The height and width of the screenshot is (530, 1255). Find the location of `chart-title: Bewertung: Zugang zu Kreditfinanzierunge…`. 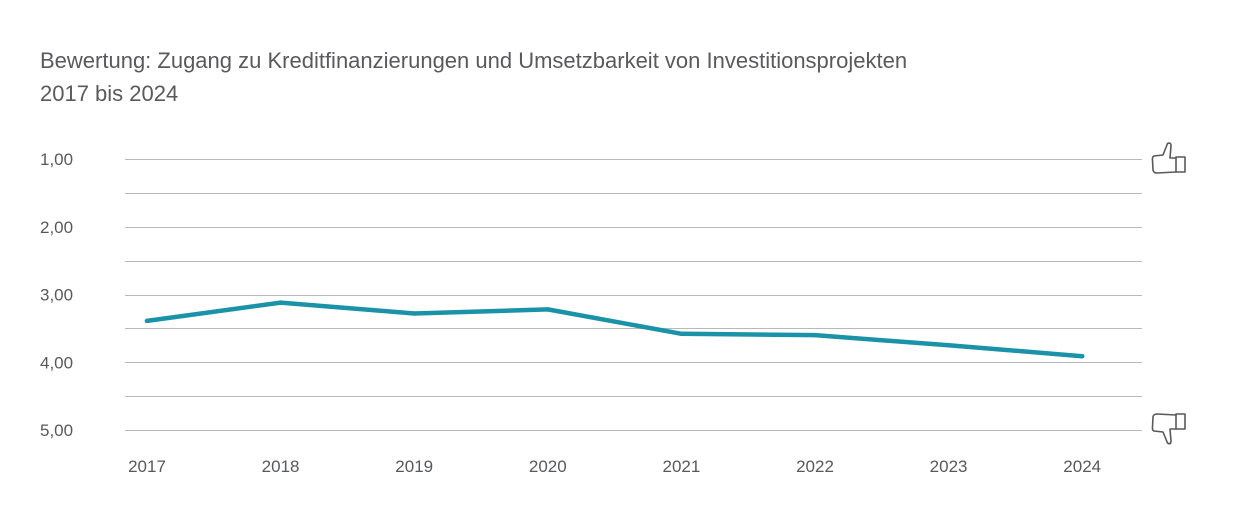

chart-title: Bewertung: Zugang zu Kreditfinanzierunge… is located at coordinates (473, 77).